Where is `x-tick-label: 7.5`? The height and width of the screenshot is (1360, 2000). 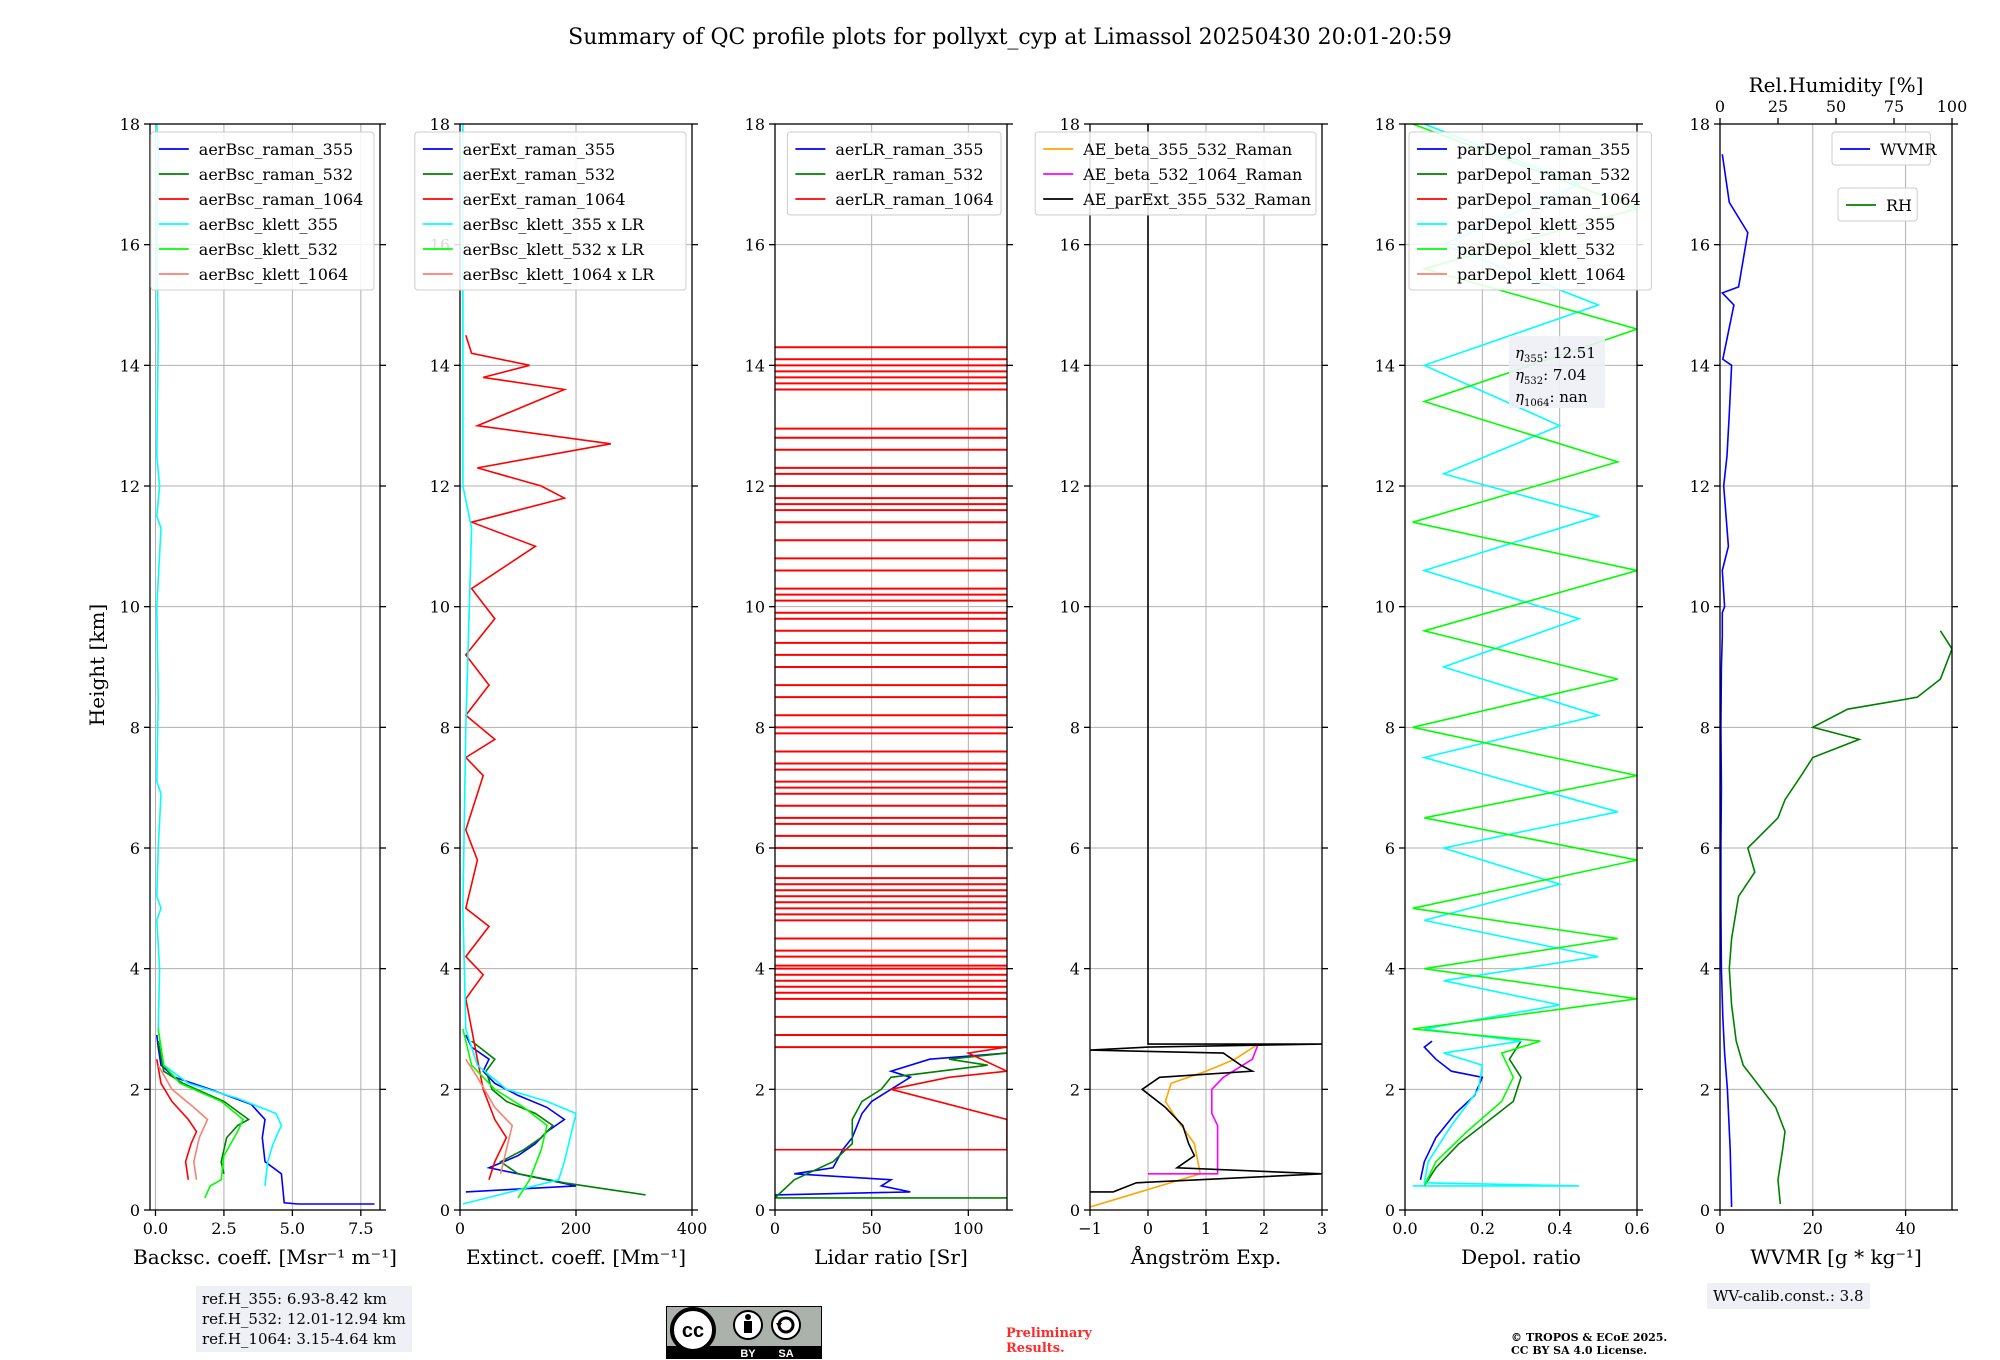
x-tick-label: 7.5 is located at coordinates (360, 1228).